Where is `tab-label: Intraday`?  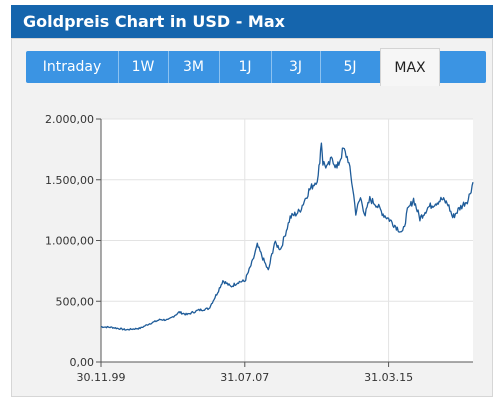 tab-label: Intraday is located at coordinates (72, 67).